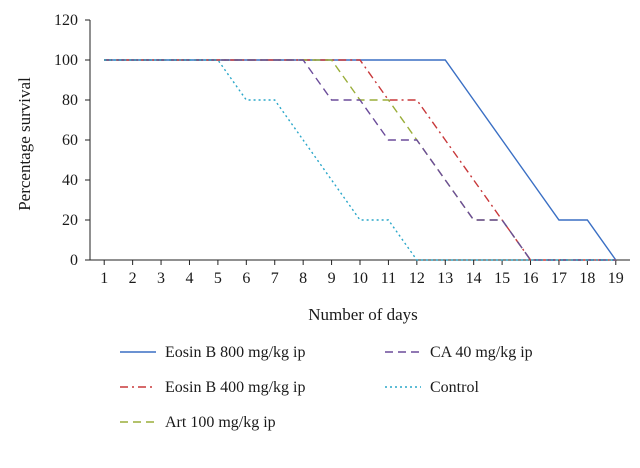 The width and height of the screenshot is (640, 468). What do you see at coordinates (189, 278) in the screenshot?
I see `x-tick-label: 4` at bounding box center [189, 278].